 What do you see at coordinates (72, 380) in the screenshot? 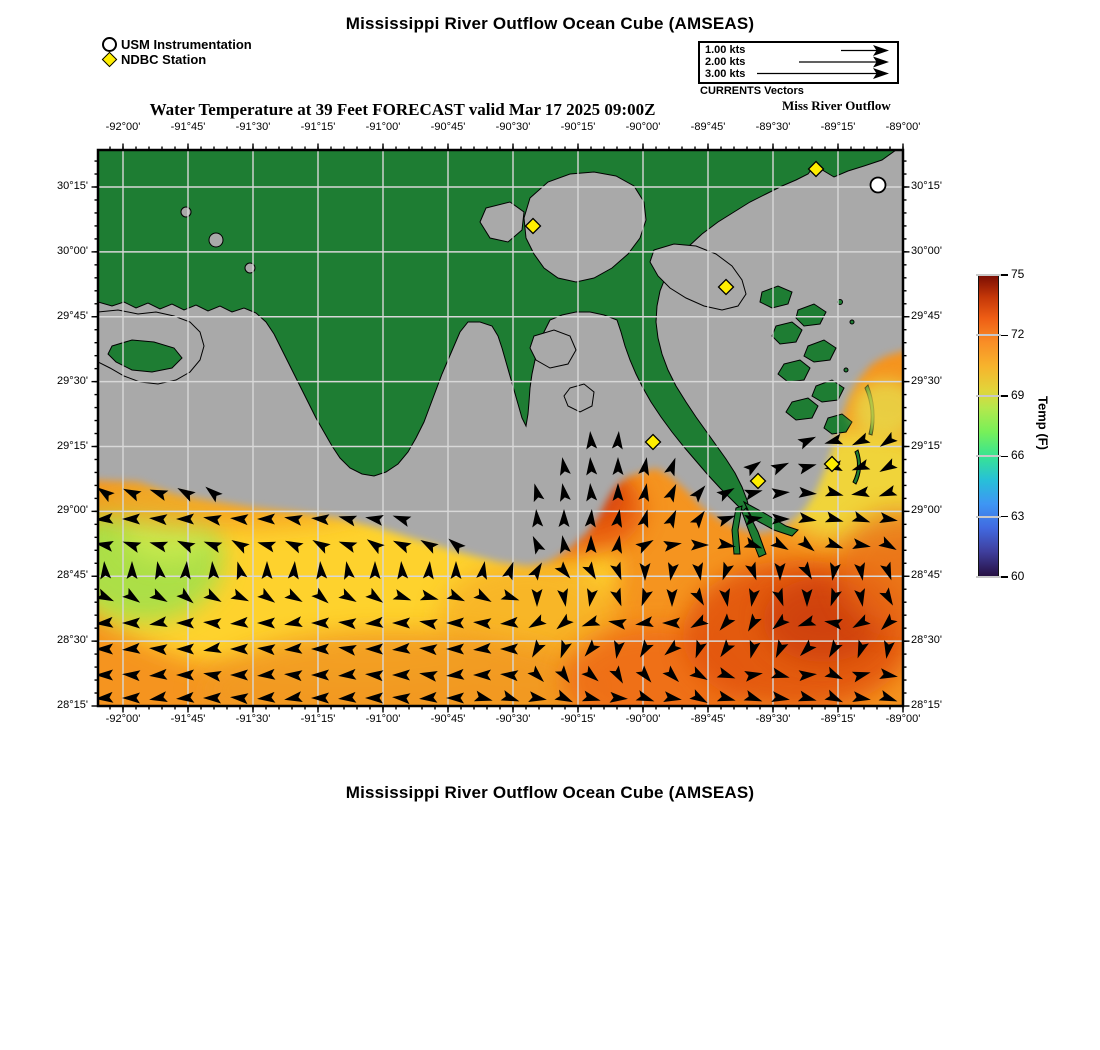
I see `y-axis-label-left: 29°30'` at bounding box center [72, 380].